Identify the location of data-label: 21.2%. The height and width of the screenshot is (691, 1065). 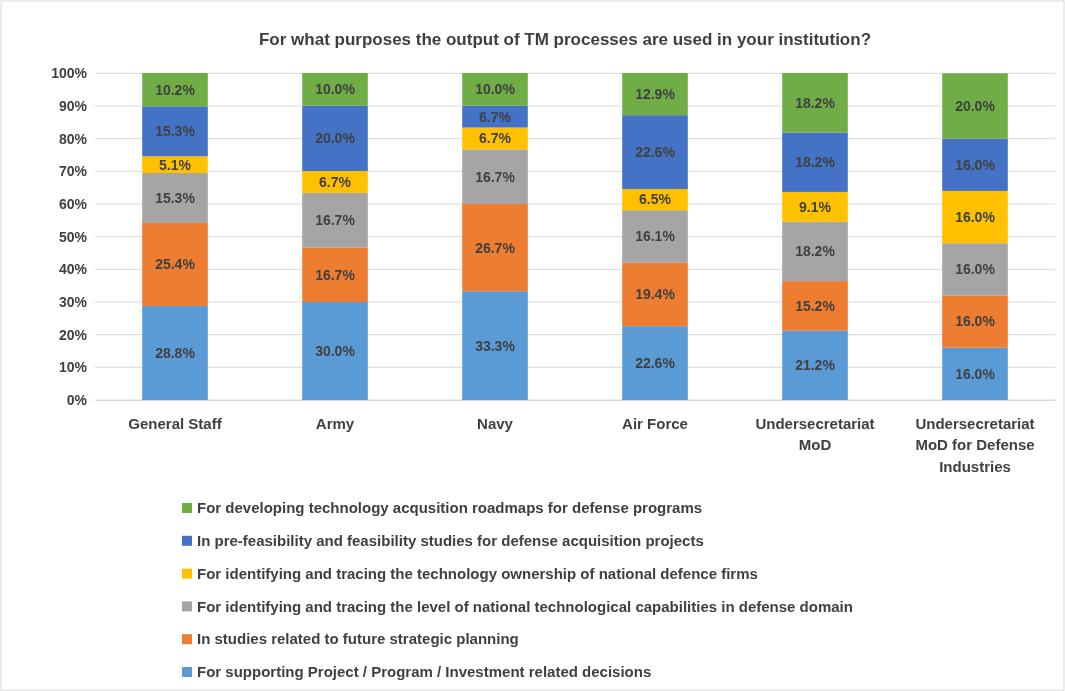
(815, 365).